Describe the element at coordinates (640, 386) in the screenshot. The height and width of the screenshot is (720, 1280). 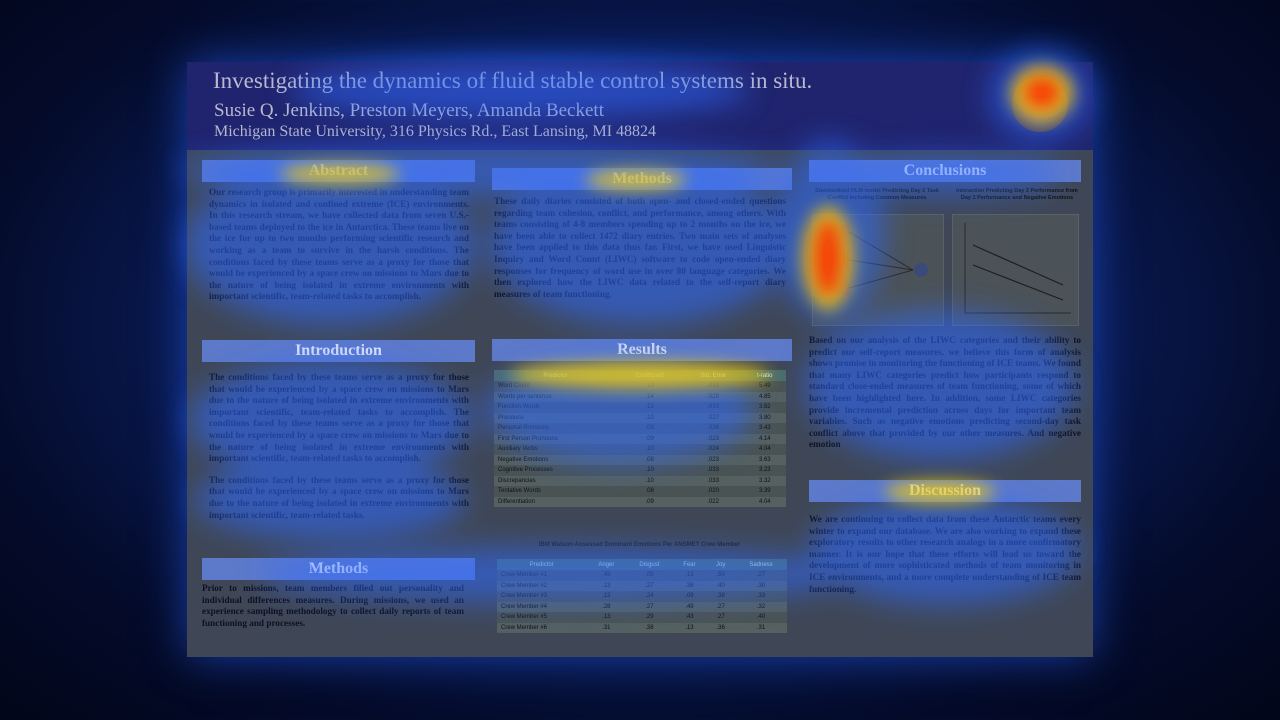
I see `results-table-row: Word Count .19.033 5.49` at that location.